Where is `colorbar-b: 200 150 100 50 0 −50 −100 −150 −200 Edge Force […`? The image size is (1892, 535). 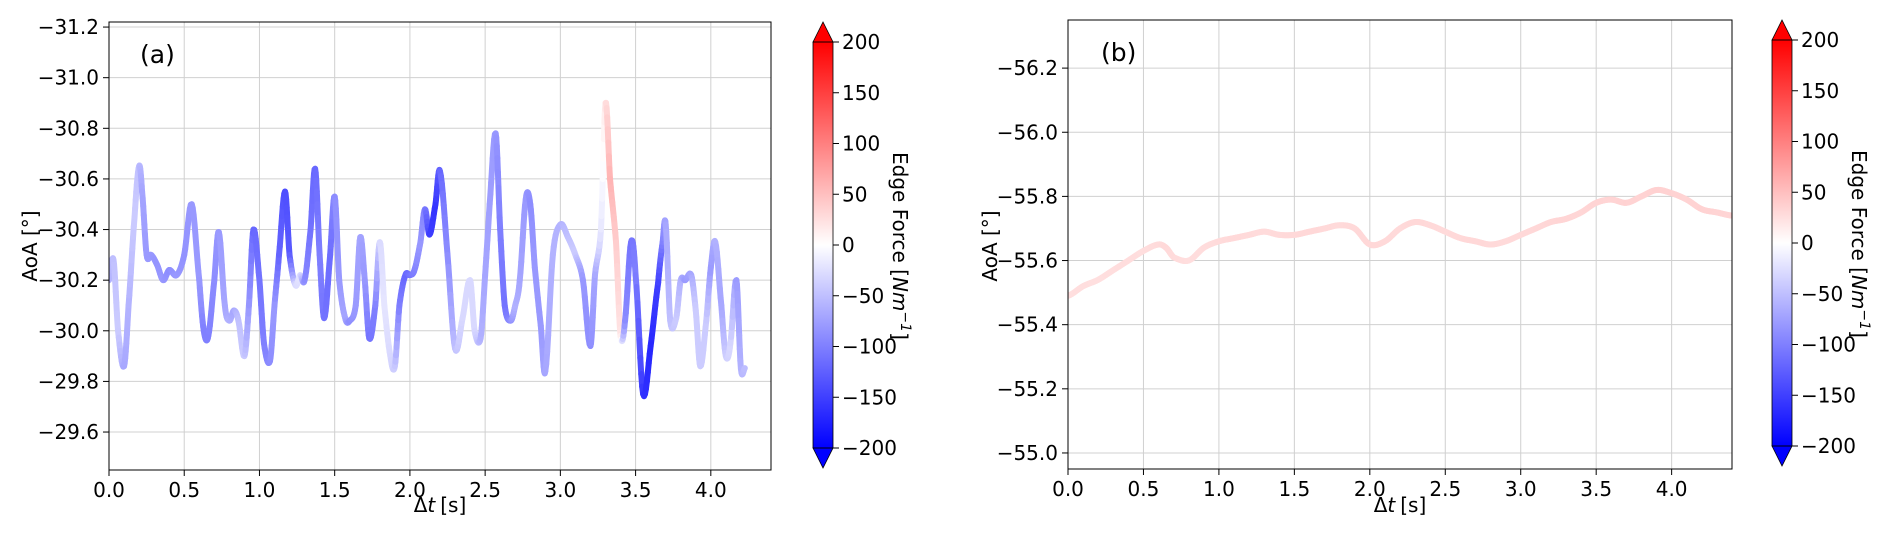 colorbar-b: 200 150 100 50 0 −50 −100 −150 −200 Edge Force [… is located at coordinates (1821, 243).